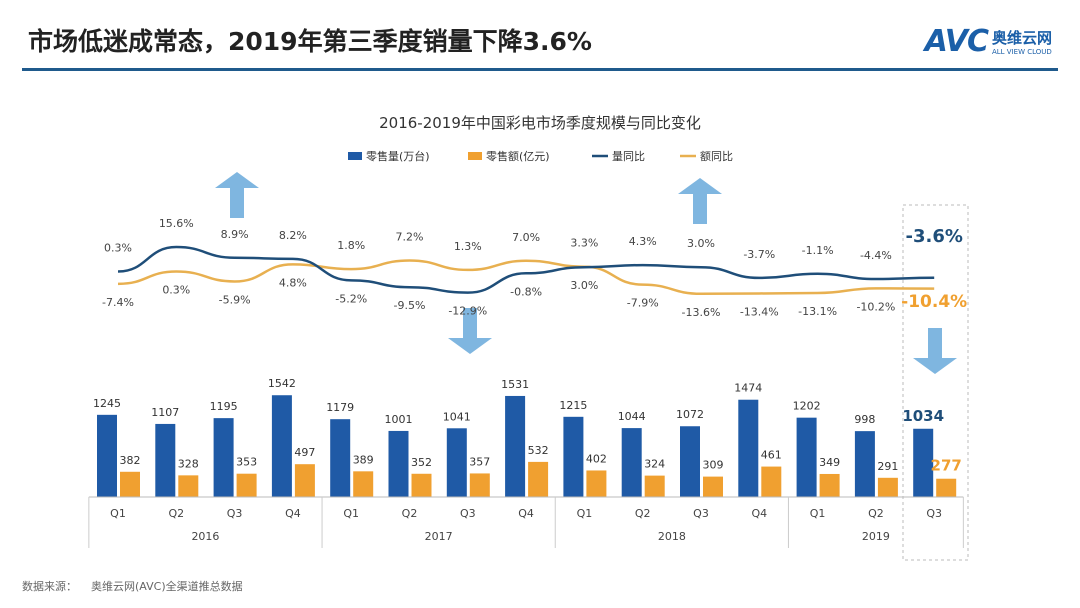  What do you see at coordinates (759, 254) in the screenshot?
I see `volume-yoy-label: -3.7%` at bounding box center [759, 254].